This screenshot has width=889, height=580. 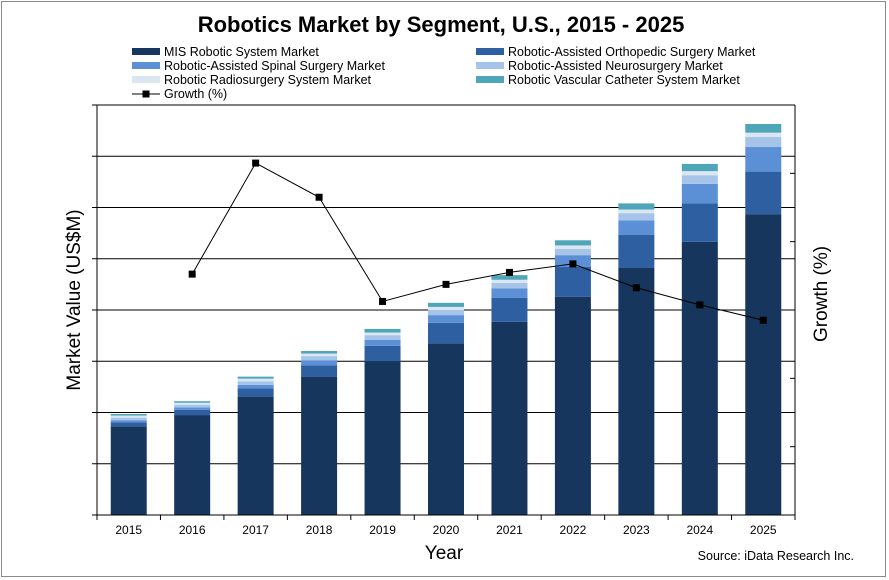 I want to click on bar-segment-2-2024, so click(x=699, y=222).